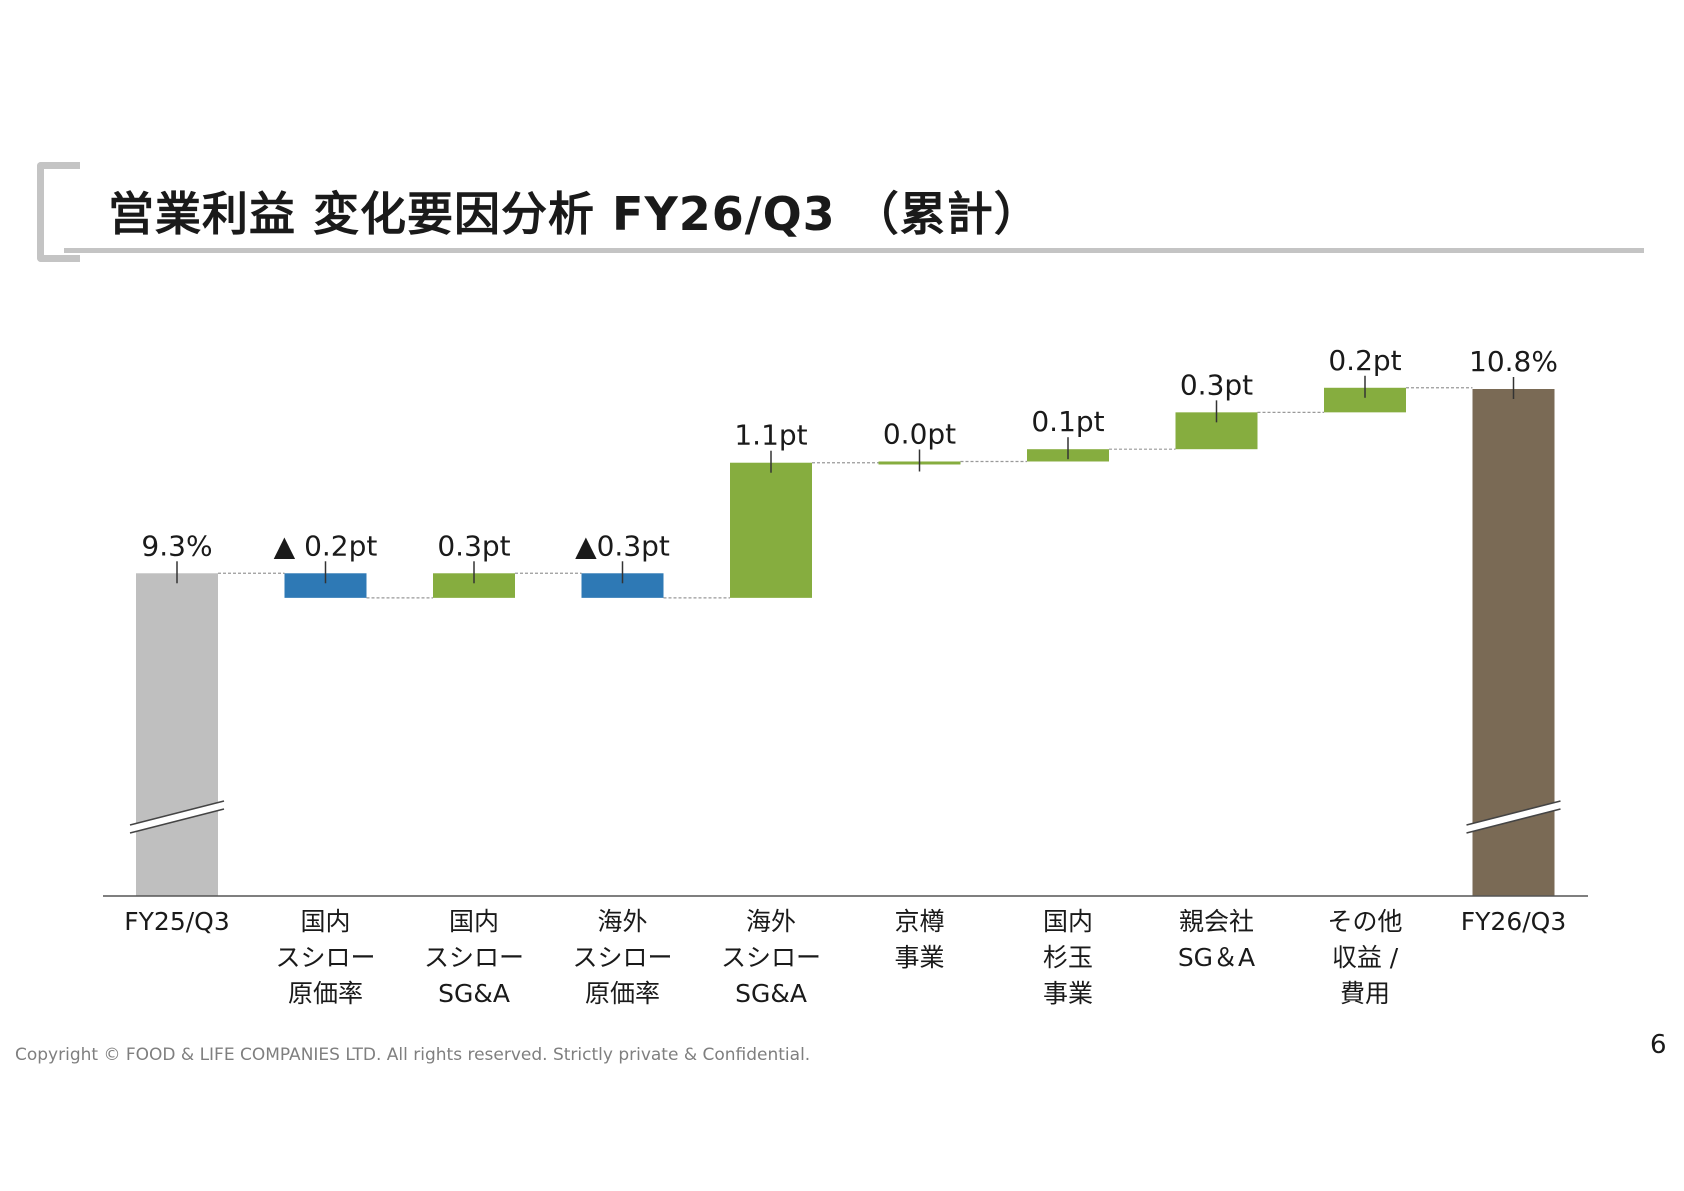  I want to click on bar-label-0: 9.3%, so click(176, 545).